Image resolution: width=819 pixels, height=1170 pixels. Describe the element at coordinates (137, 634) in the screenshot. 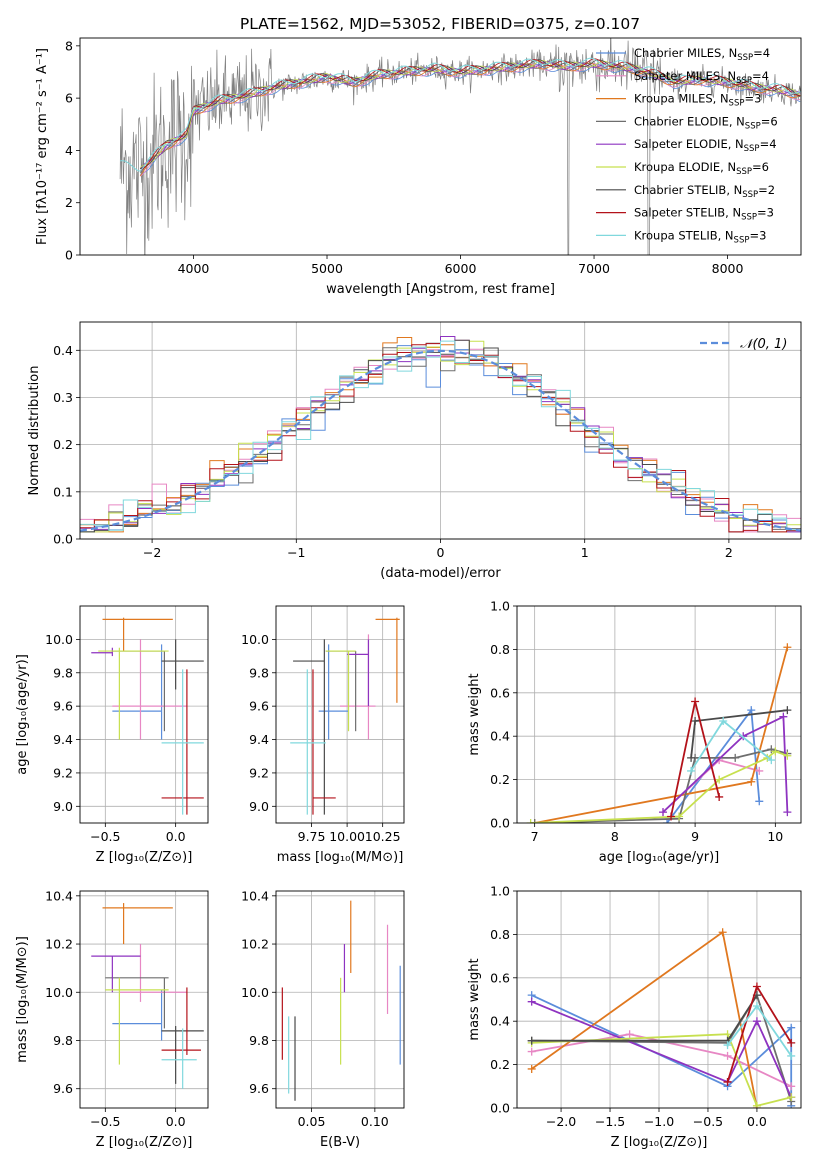

I see `errorbar-kroupa-miles` at that location.